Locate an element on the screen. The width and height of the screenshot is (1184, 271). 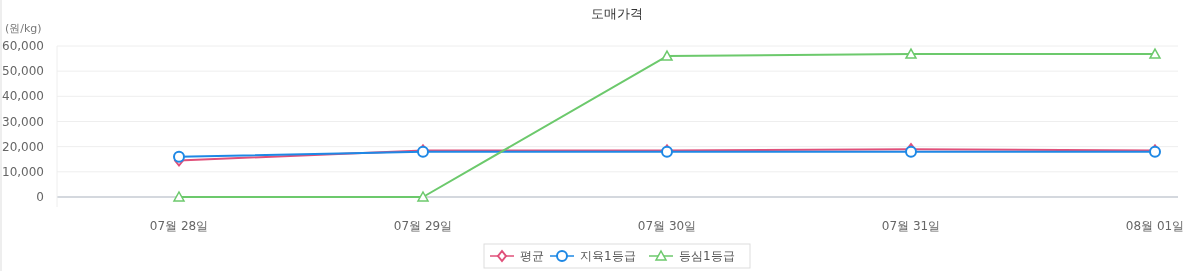
y-tick-label: 40,000 is located at coordinates (23, 96).